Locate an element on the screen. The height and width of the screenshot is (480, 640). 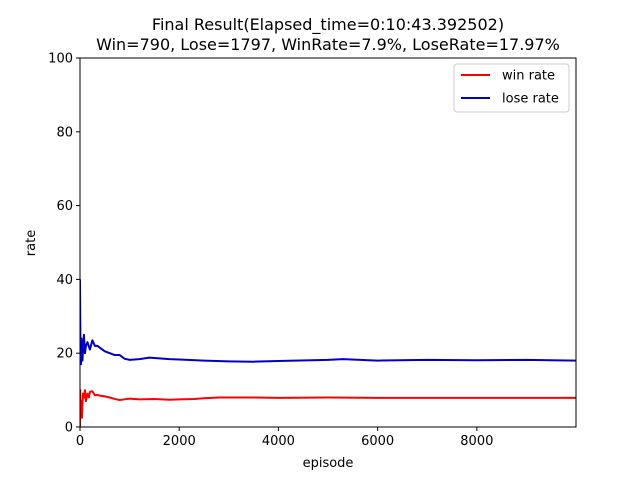
legend: win rate lose rate is located at coordinates (511, 88).